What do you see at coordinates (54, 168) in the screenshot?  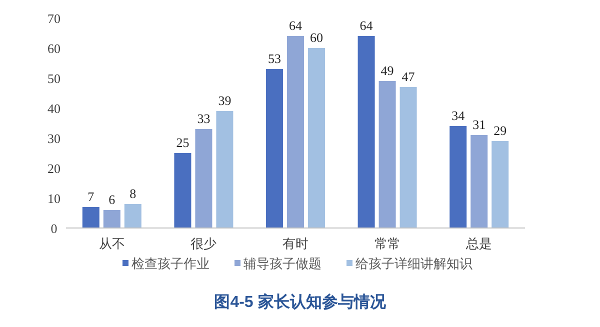 I see `y-tick-label: 20` at bounding box center [54, 168].